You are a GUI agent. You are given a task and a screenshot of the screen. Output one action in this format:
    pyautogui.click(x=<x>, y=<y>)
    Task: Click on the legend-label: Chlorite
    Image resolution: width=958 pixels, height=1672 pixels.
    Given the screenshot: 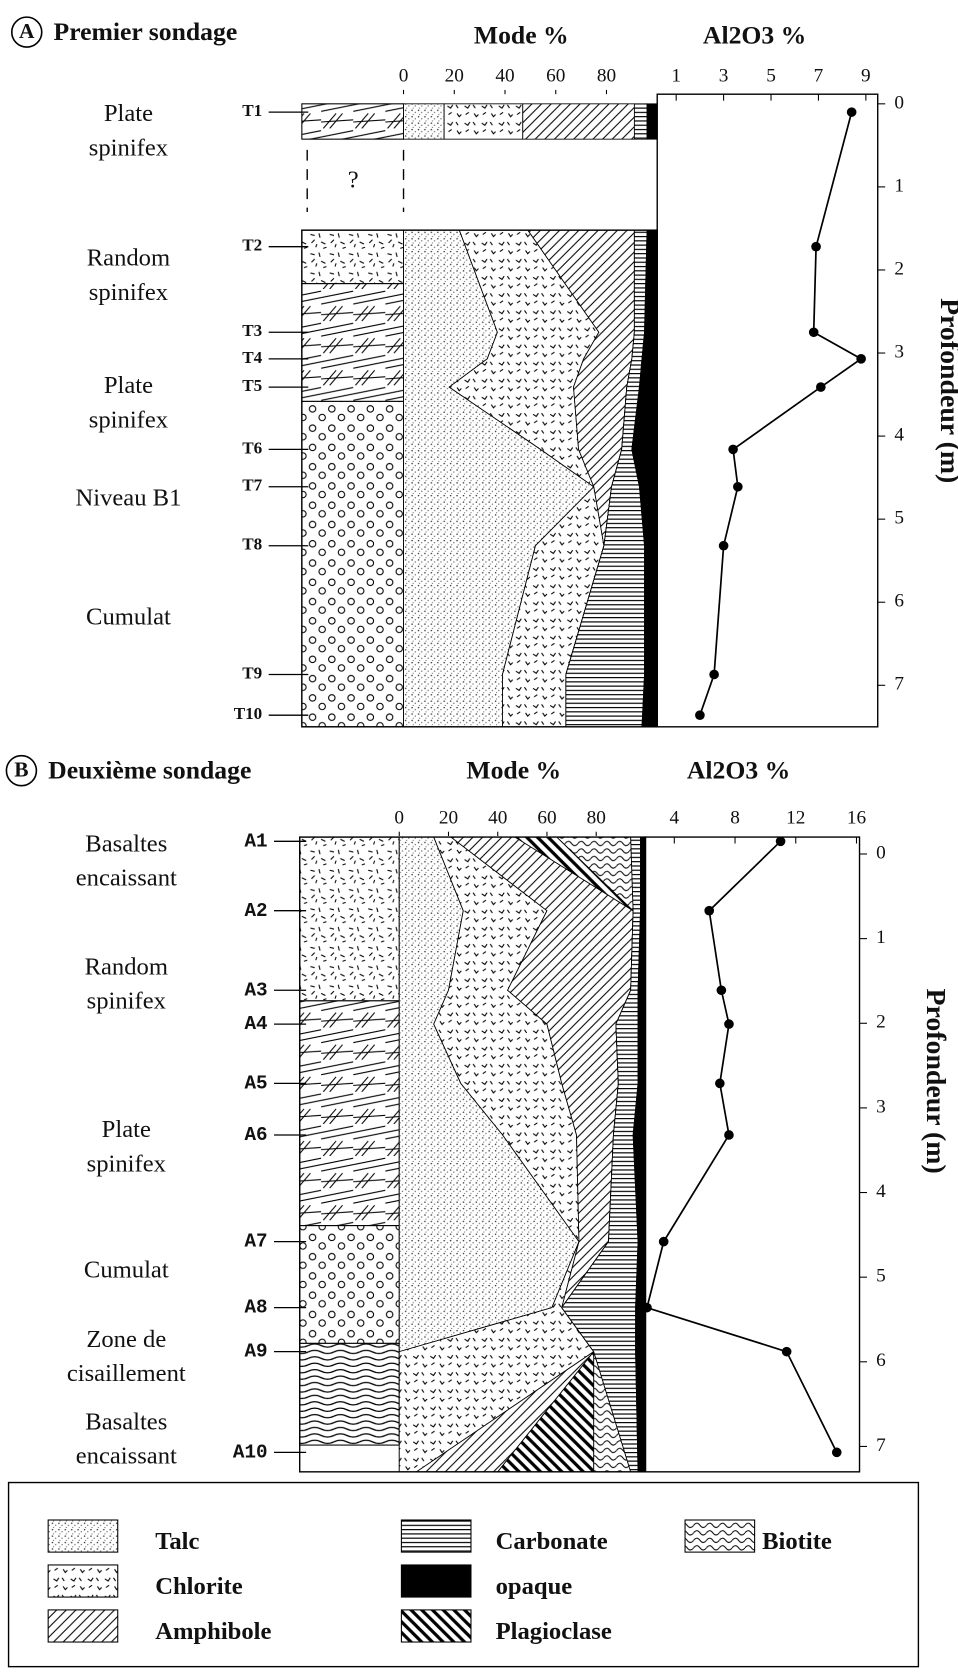 What is the action you would take?
    pyautogui.click(x=199, y=1586)
    